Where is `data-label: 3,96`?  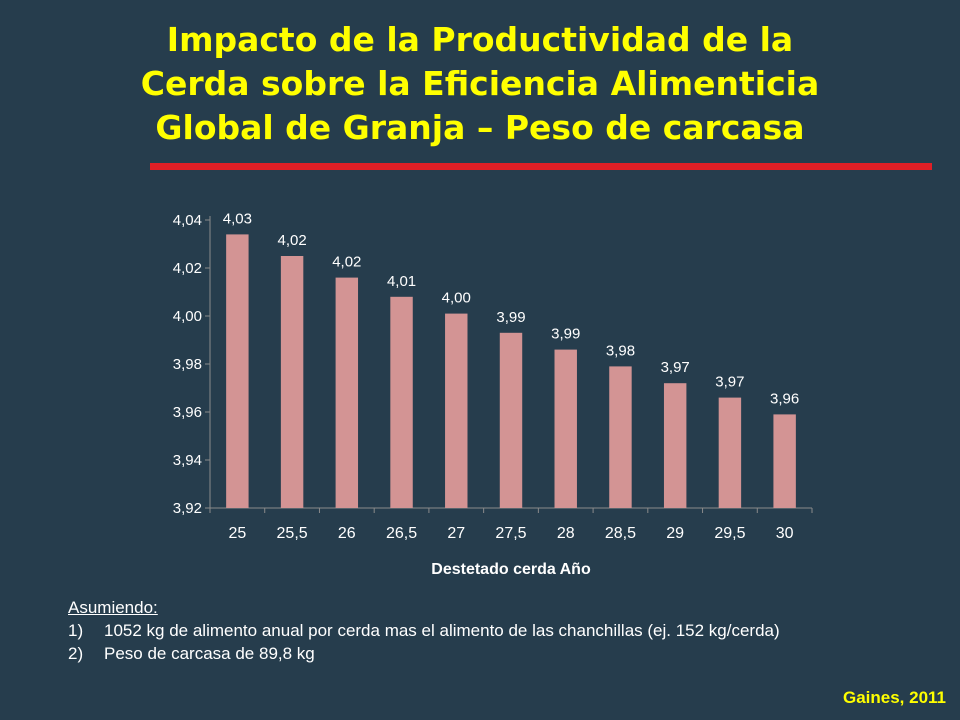
data-label: 3,96 is located at coordinates (784, 398).